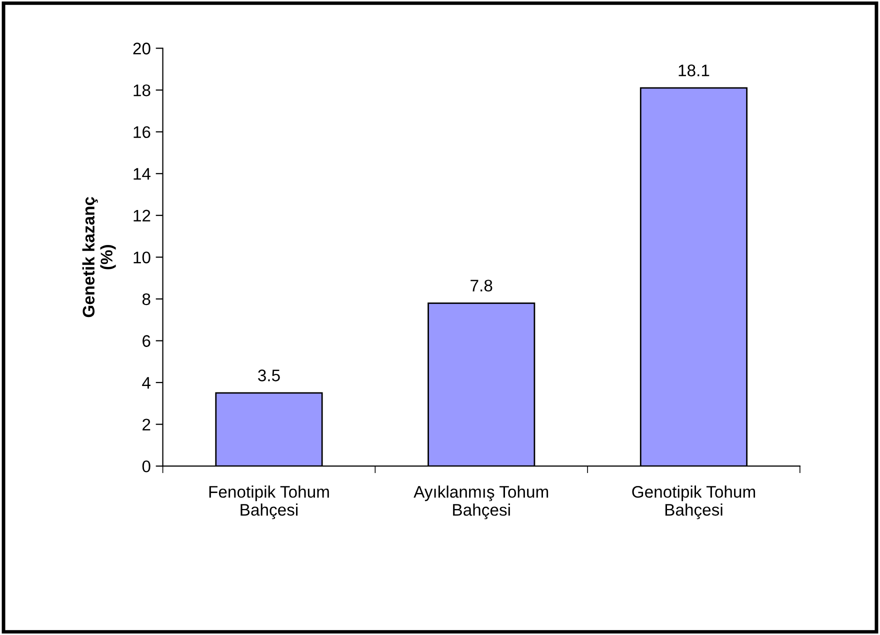 This screenshot has width=880, height=635. What do you see at coordinates (146, 466) in the screenshot?
I see `y-tick-label: 0` at bounding box center [146, 466].